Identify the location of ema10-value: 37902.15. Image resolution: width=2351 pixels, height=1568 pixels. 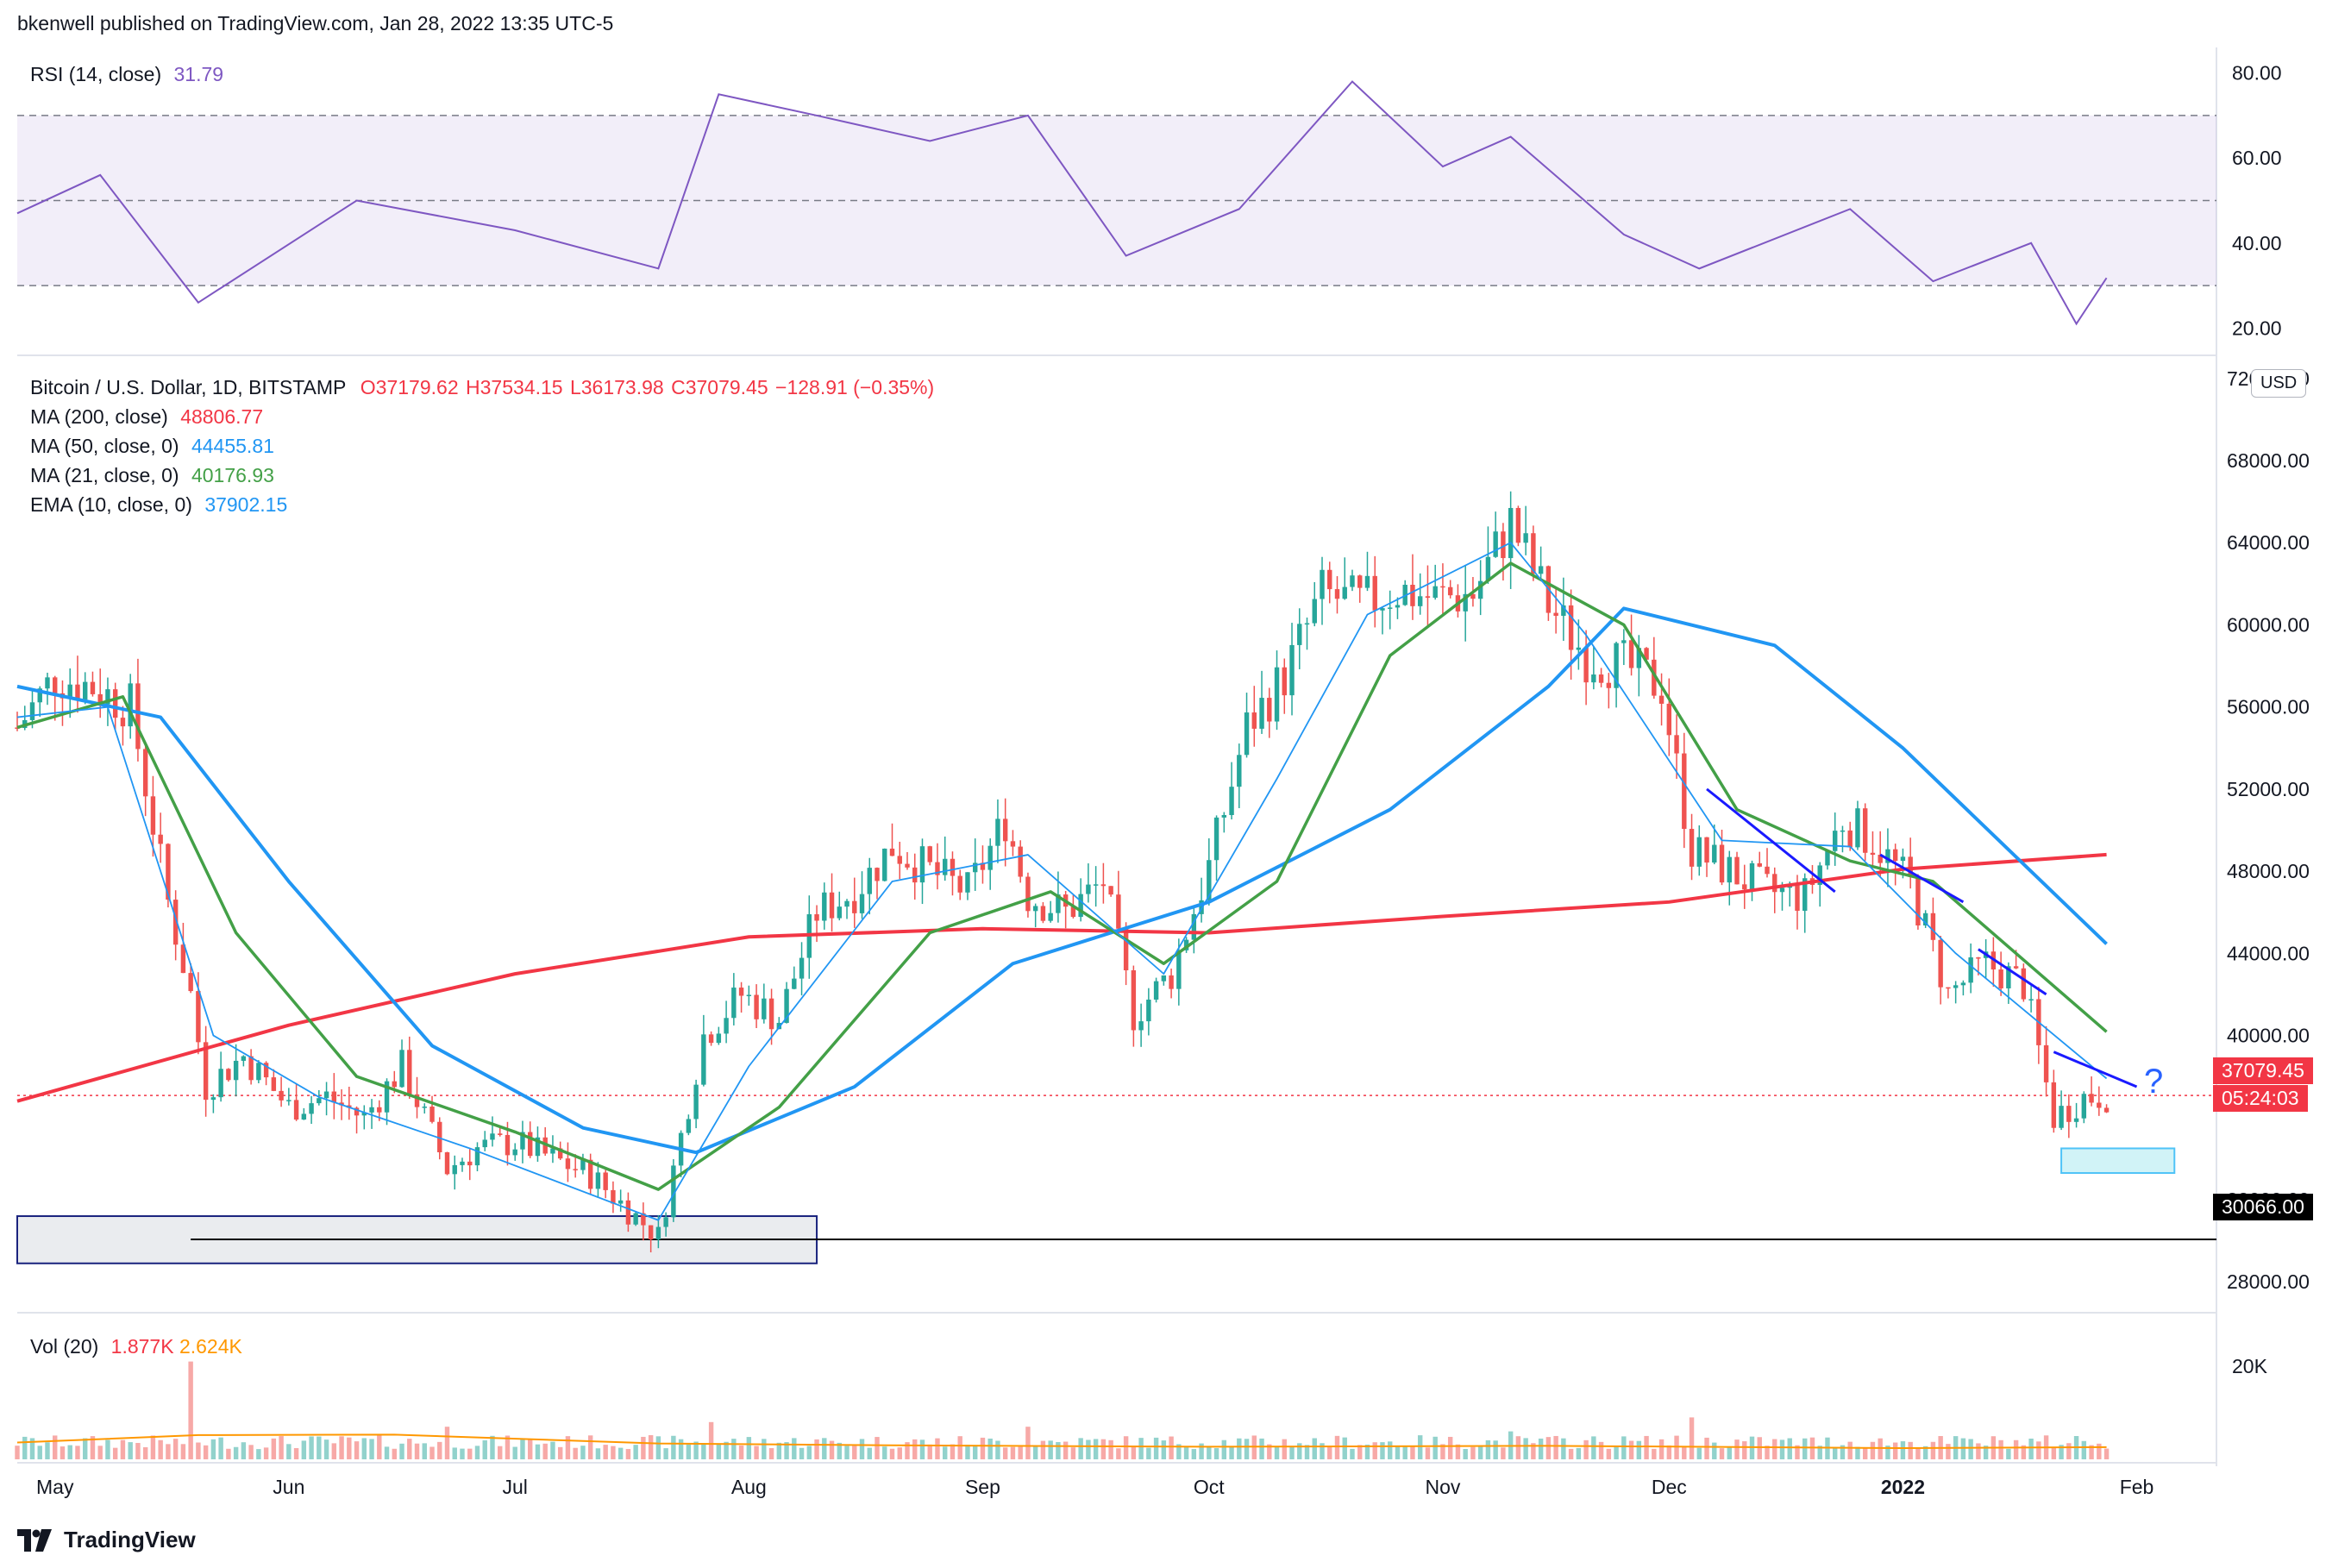
(246, 504).